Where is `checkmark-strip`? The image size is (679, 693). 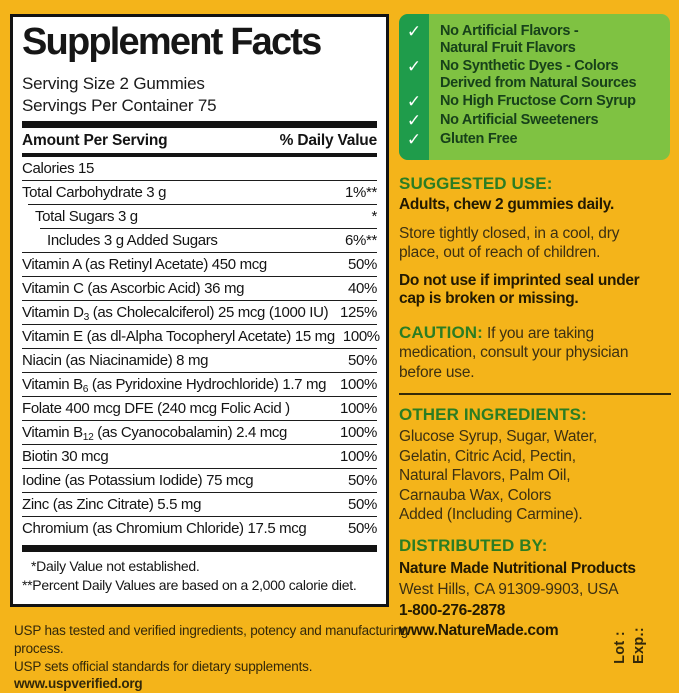 checkmark-strip is located at coordinates (414, 87).